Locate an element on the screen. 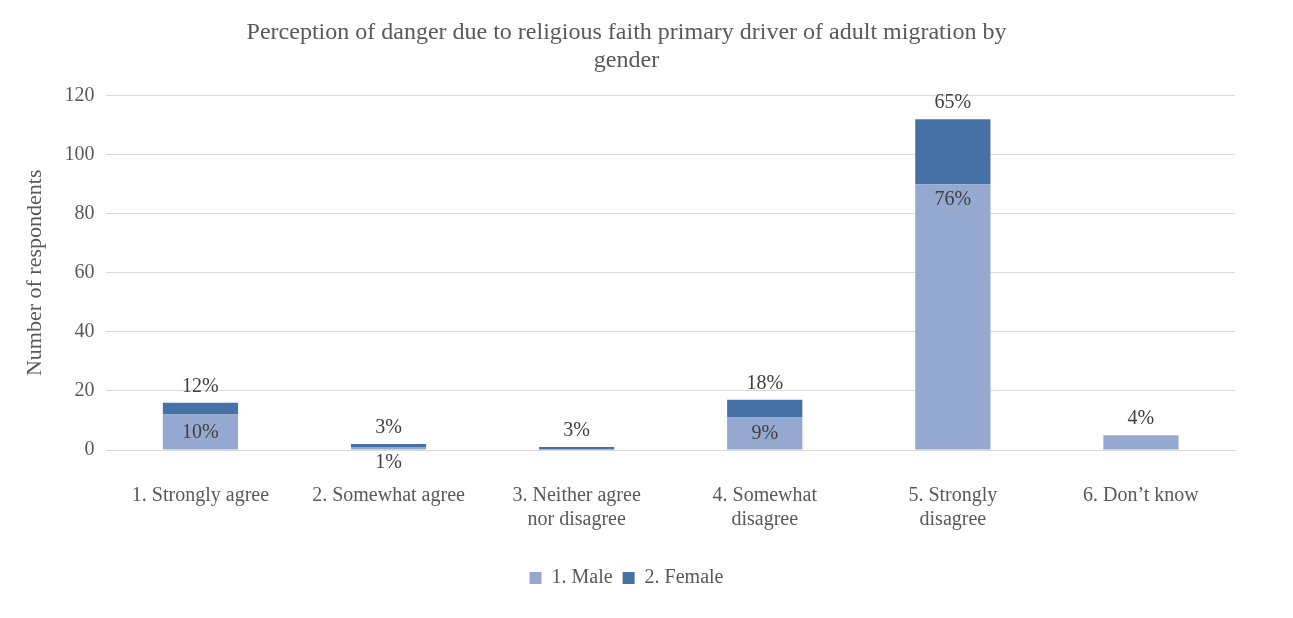 Image resolution: width=1293 pixels, height=618 pixels. legend-label: 2. Female is located at coordinates (684, 576).